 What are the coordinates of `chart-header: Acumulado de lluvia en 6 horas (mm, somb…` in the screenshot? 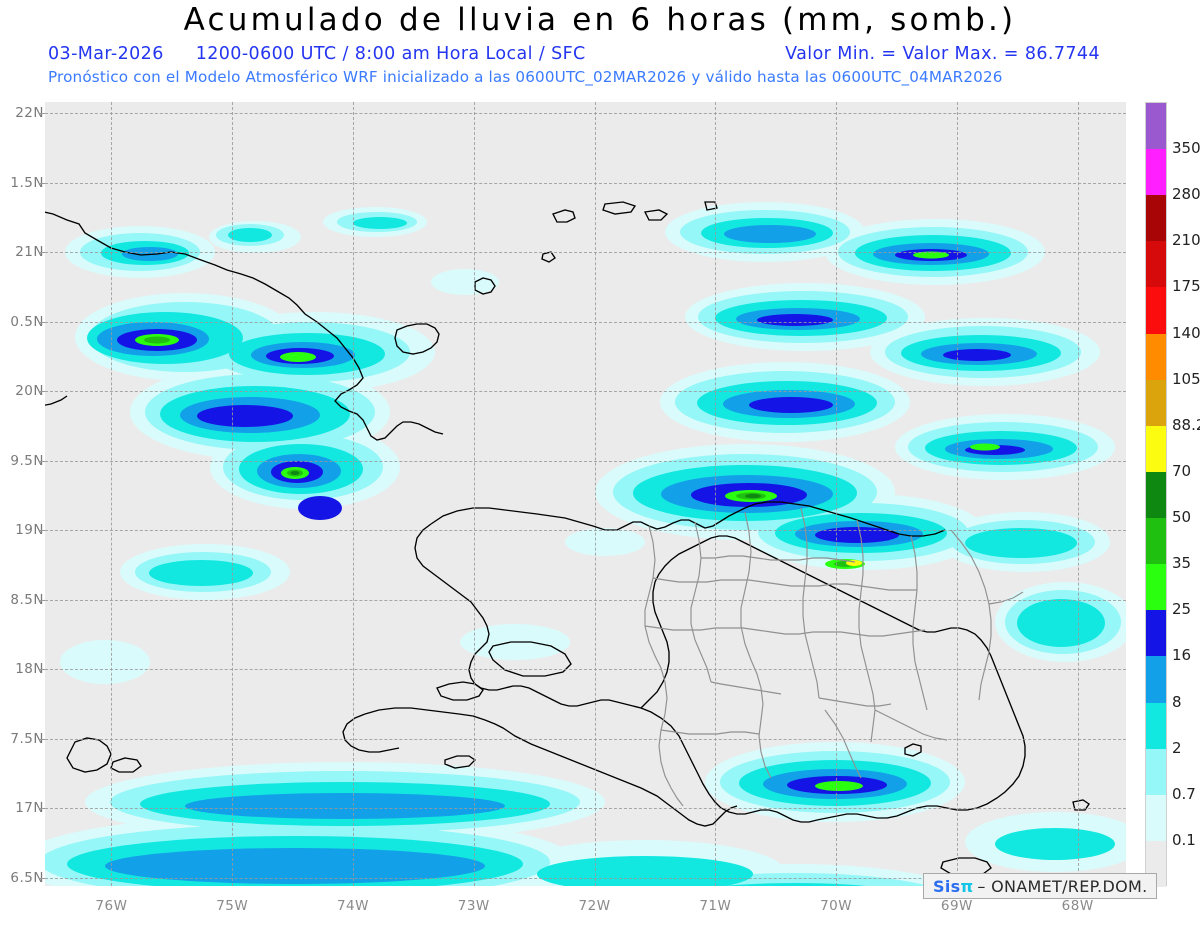 It's located at (600, 47).